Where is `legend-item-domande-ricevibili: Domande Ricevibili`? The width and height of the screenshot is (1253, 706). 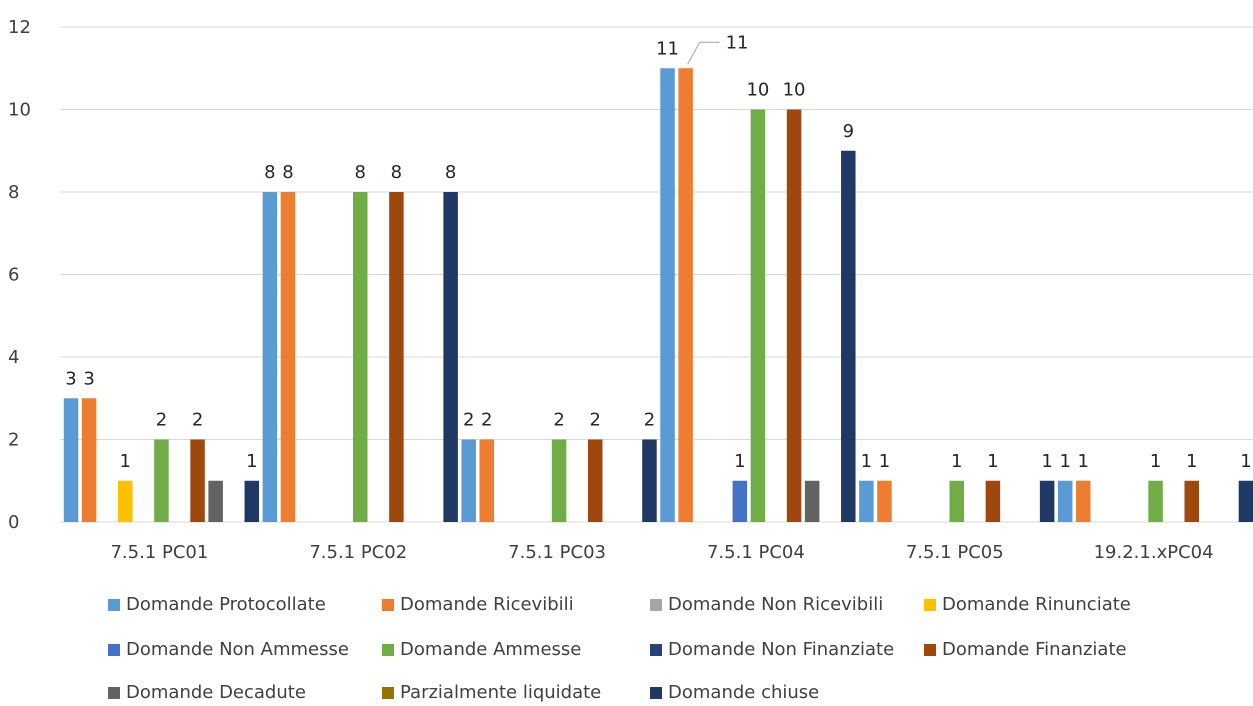 legend-item-domande-ricevibili: Domande Ricevibili is located at coordinates (478, 604).